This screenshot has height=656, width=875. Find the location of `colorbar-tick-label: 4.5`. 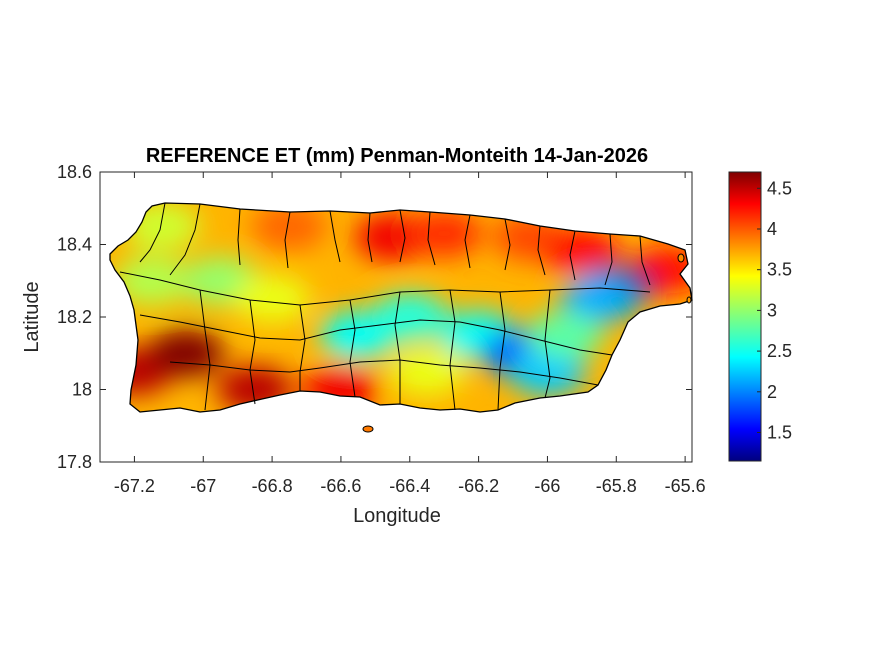

colorbar-tick-label: 4.5 is located at coordinates (779, 188).